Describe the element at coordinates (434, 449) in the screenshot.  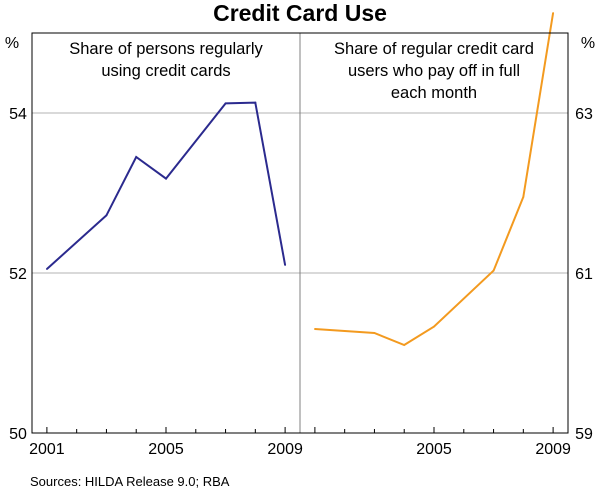
I see `right-xtick-label-0: 2005` at that location.